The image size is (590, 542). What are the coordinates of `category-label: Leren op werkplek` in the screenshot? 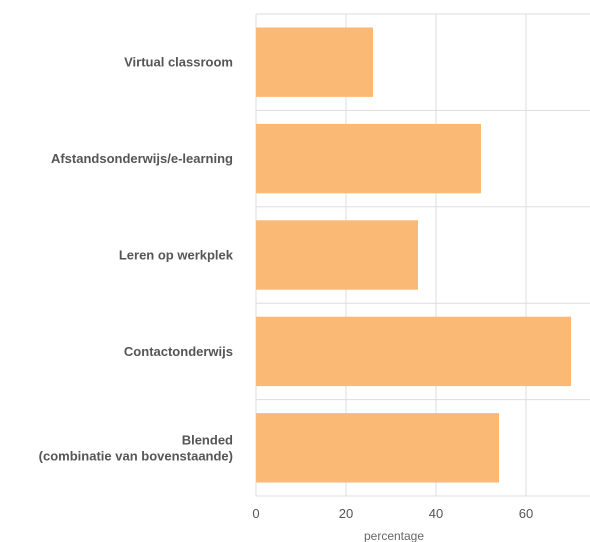 It's located at (176, 255).